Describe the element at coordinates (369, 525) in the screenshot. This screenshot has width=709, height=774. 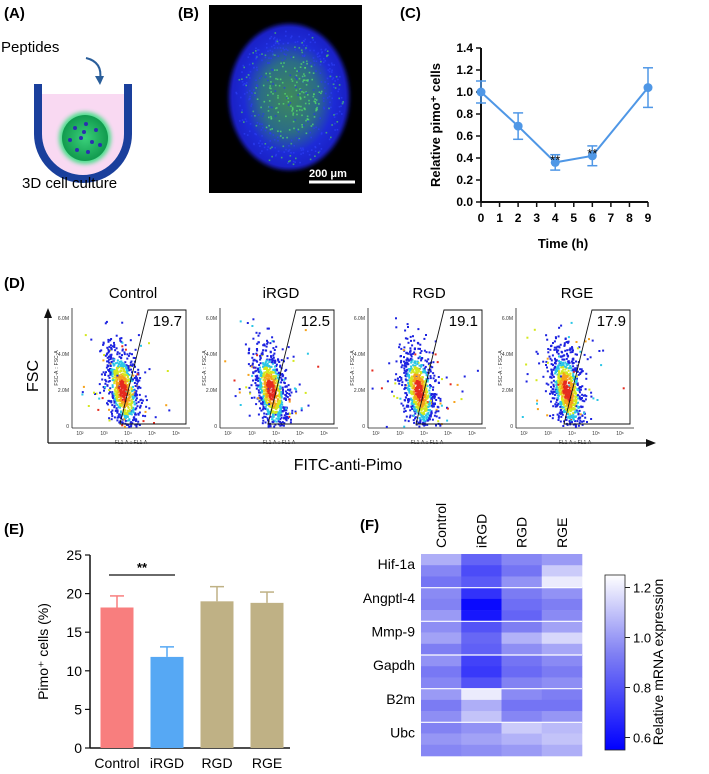
I see `panel-f-label: (F)` at that location.